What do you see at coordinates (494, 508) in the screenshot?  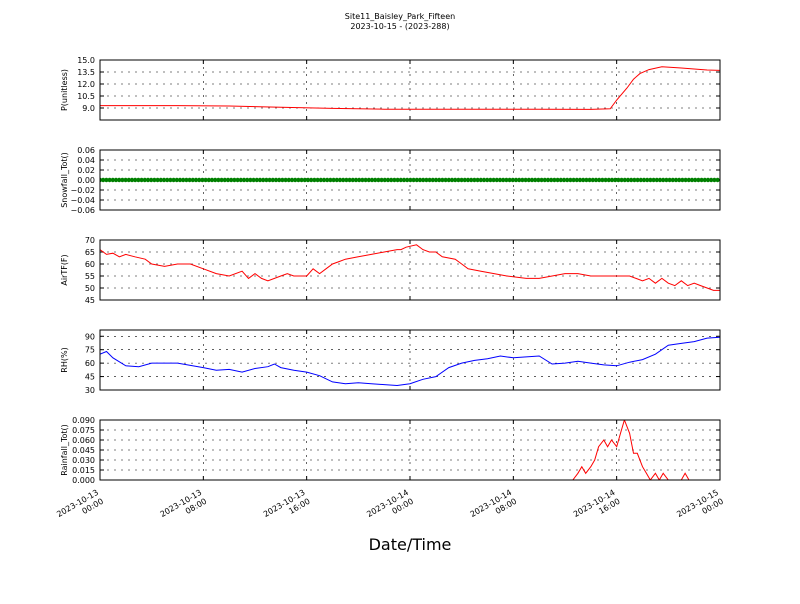 I see `x-tick-label: 2023-10-1408:00` at bounding box center [494, 508].